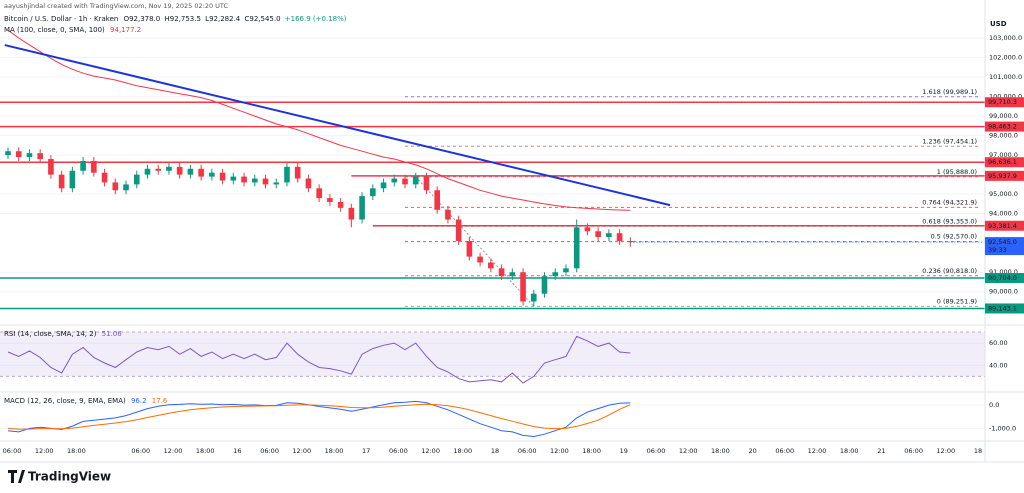 The width and height of the screenshot is (1024, 493). Describe the element at coordinates (998, 343) in the screenshot. I see `y-tick-label: 60.00` at that location.